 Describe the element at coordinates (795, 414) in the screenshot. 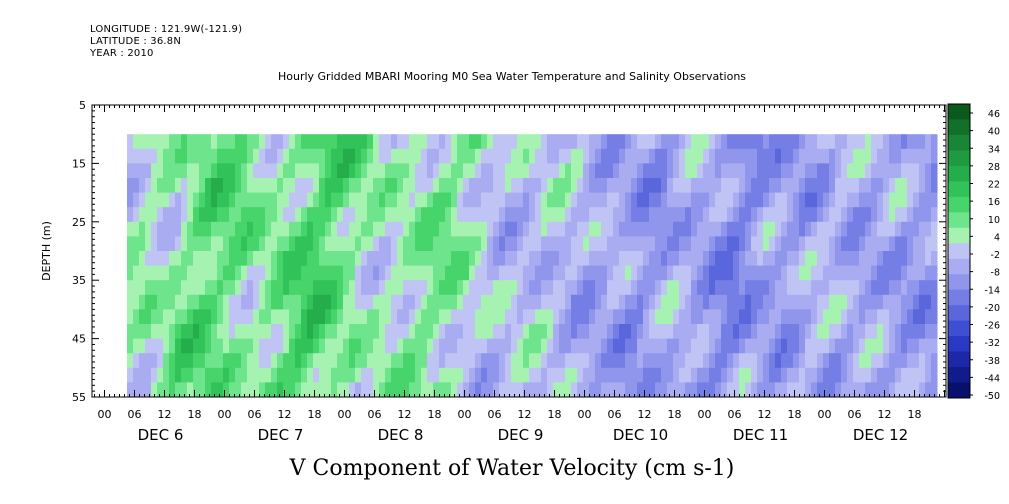

I see `x-hour-label: 18` at that location.